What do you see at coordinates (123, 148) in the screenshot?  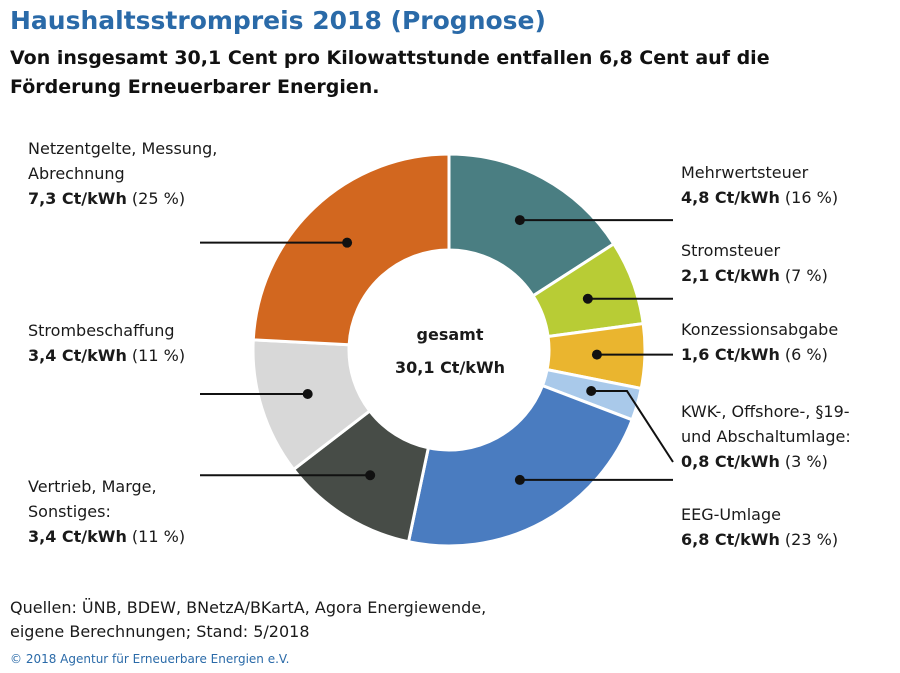 I see `label-name: Netzentgelte, Messung,` at bounding box center [123, 148].